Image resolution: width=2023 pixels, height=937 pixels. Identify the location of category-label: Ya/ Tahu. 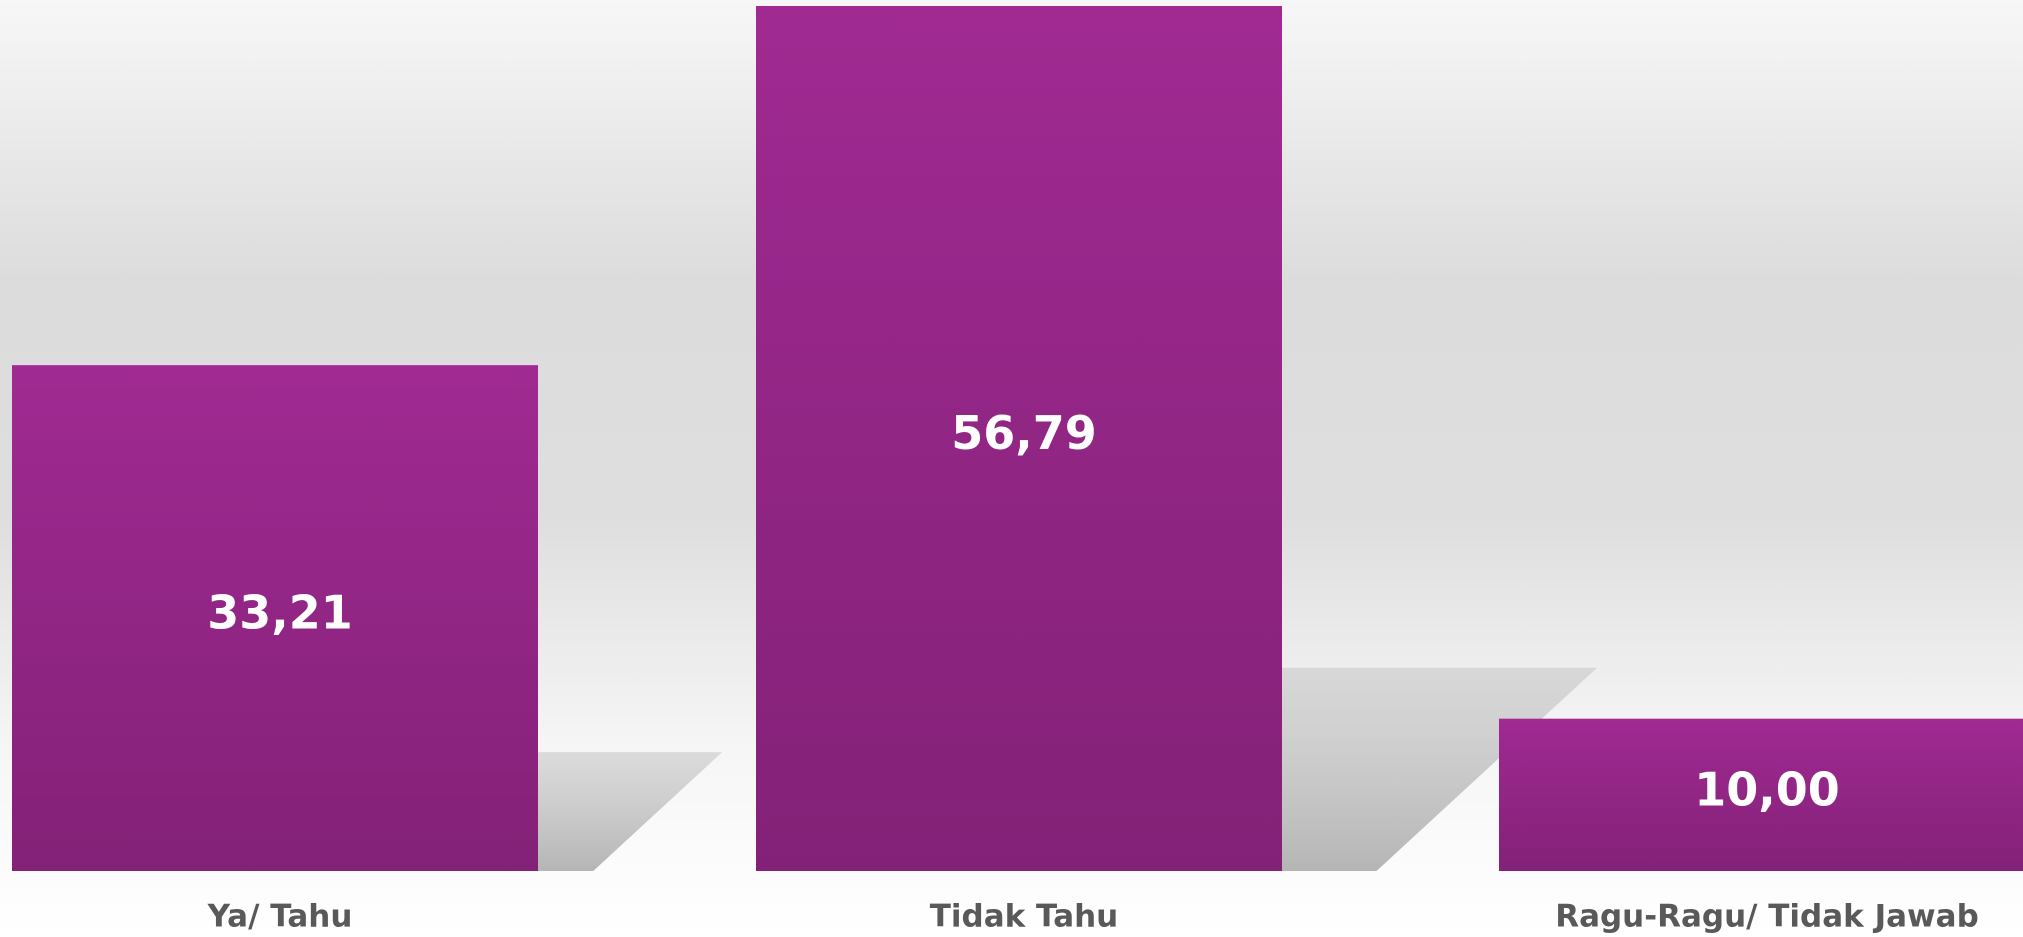
(280, 917).